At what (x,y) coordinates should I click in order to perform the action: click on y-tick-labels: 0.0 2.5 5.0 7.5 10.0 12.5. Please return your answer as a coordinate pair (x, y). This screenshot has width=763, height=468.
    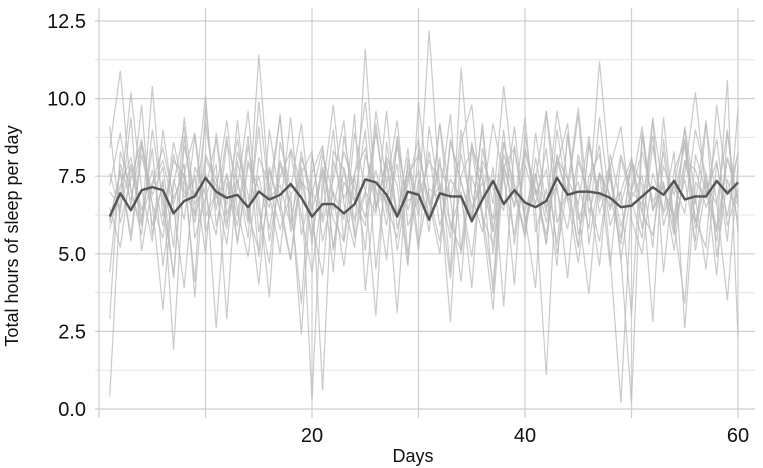
    Looking at the image, I should click on (66, 216).